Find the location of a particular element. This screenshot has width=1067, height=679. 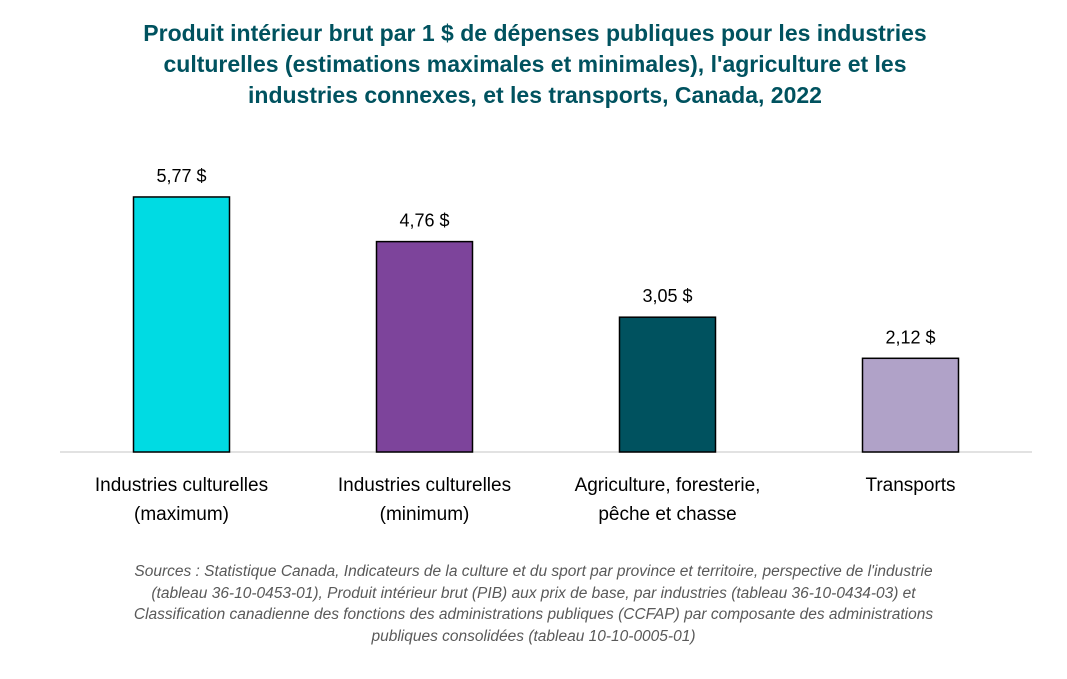

data-label: 3,05 $ is located at coordinates (667, 296).